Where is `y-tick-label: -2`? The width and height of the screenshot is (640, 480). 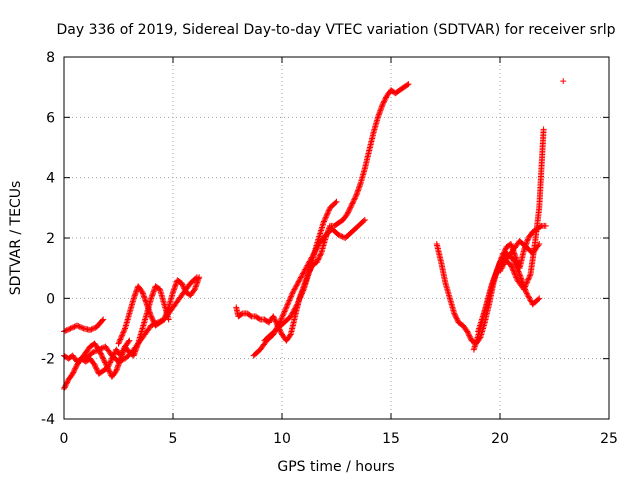 y-tick-label: -2 is located at coordinates (48, 360).